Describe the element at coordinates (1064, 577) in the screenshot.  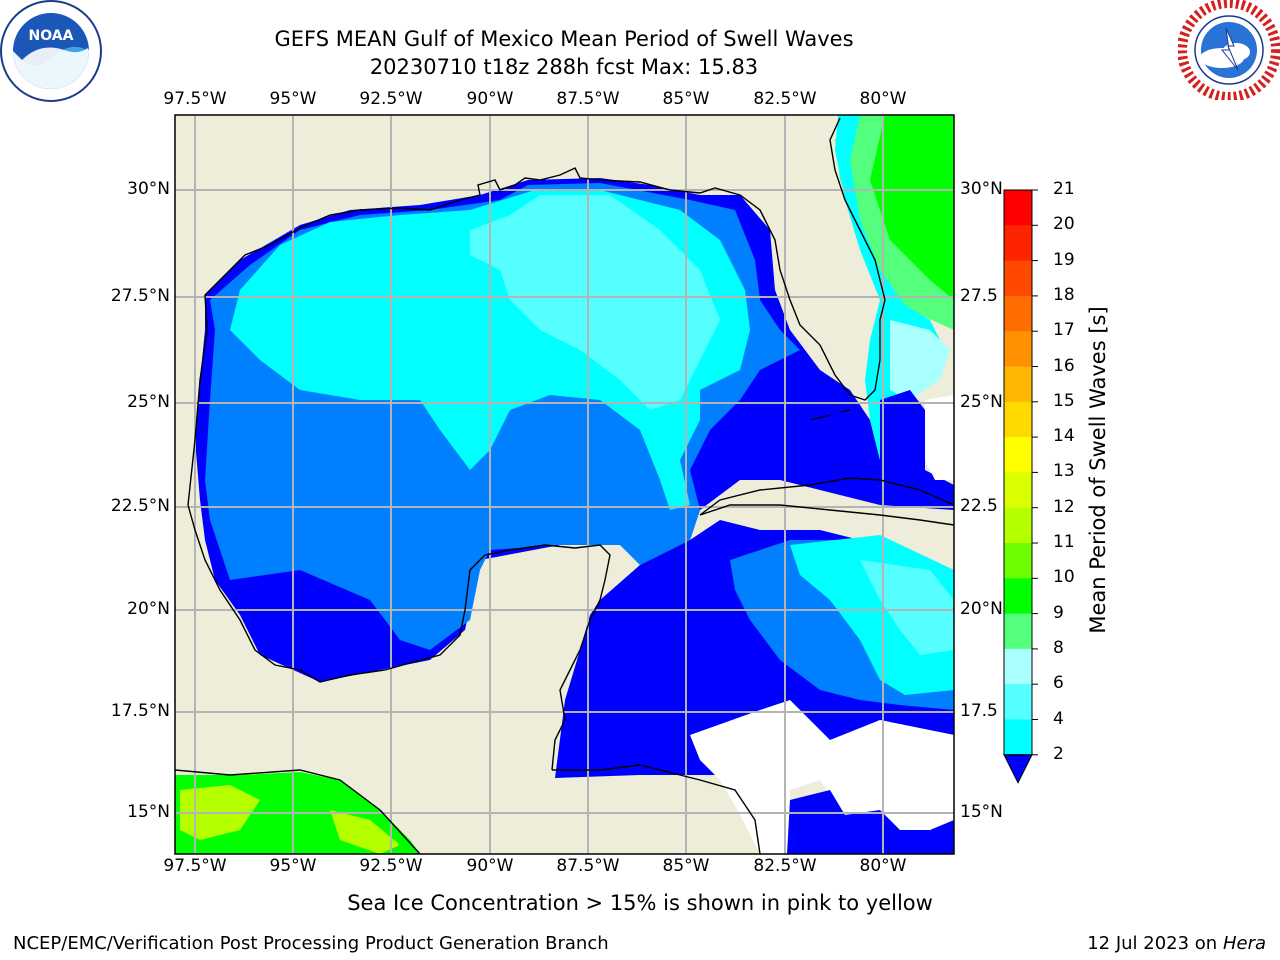
I see `colorbar-tick-label: 10` at that location.